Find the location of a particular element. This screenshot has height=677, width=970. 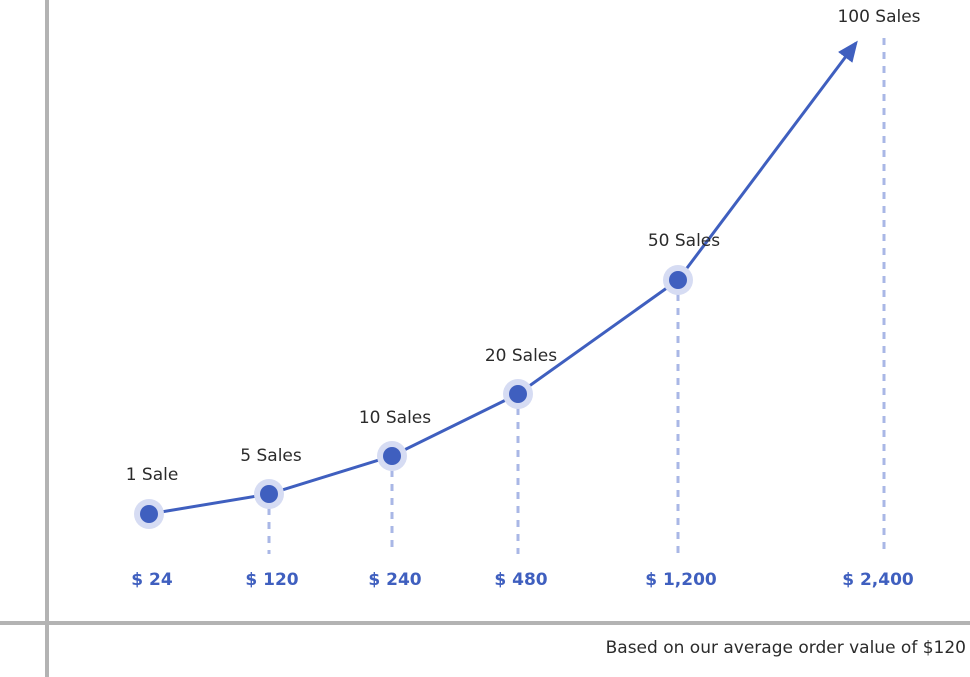

point-label: 10 Sales is located at coordinates (395, 418).